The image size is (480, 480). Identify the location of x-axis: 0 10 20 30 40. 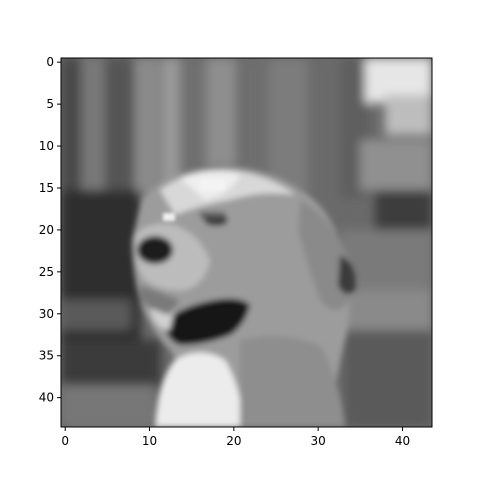
(235, 437).